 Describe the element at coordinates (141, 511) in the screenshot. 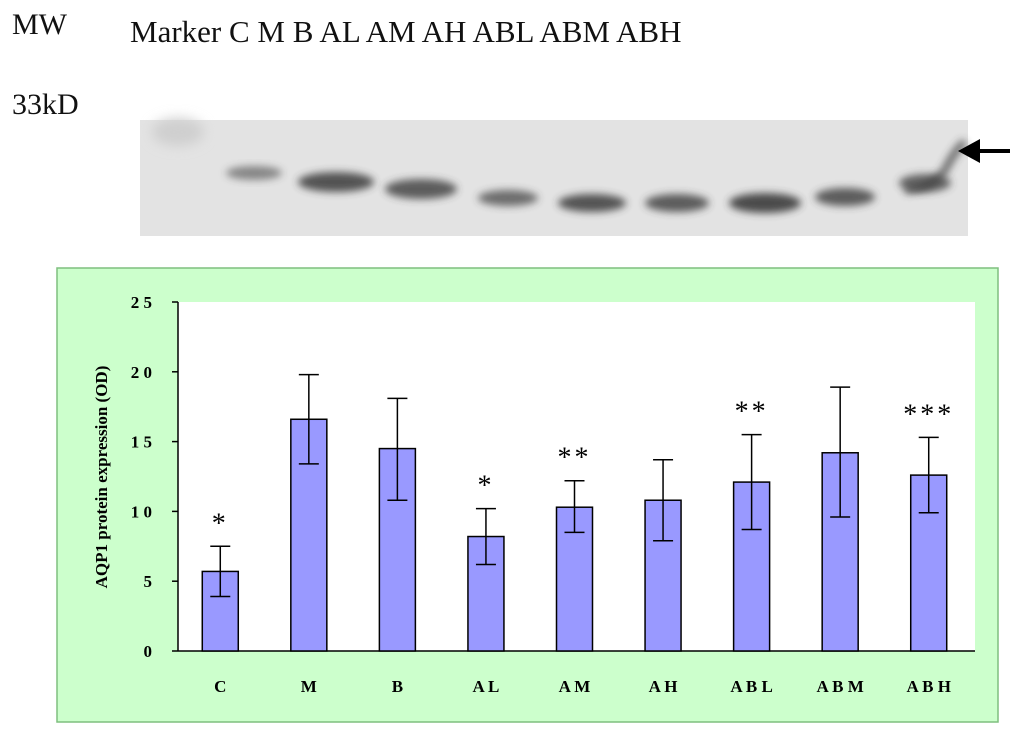

I see `y-tick-label: 1 0` at that location.